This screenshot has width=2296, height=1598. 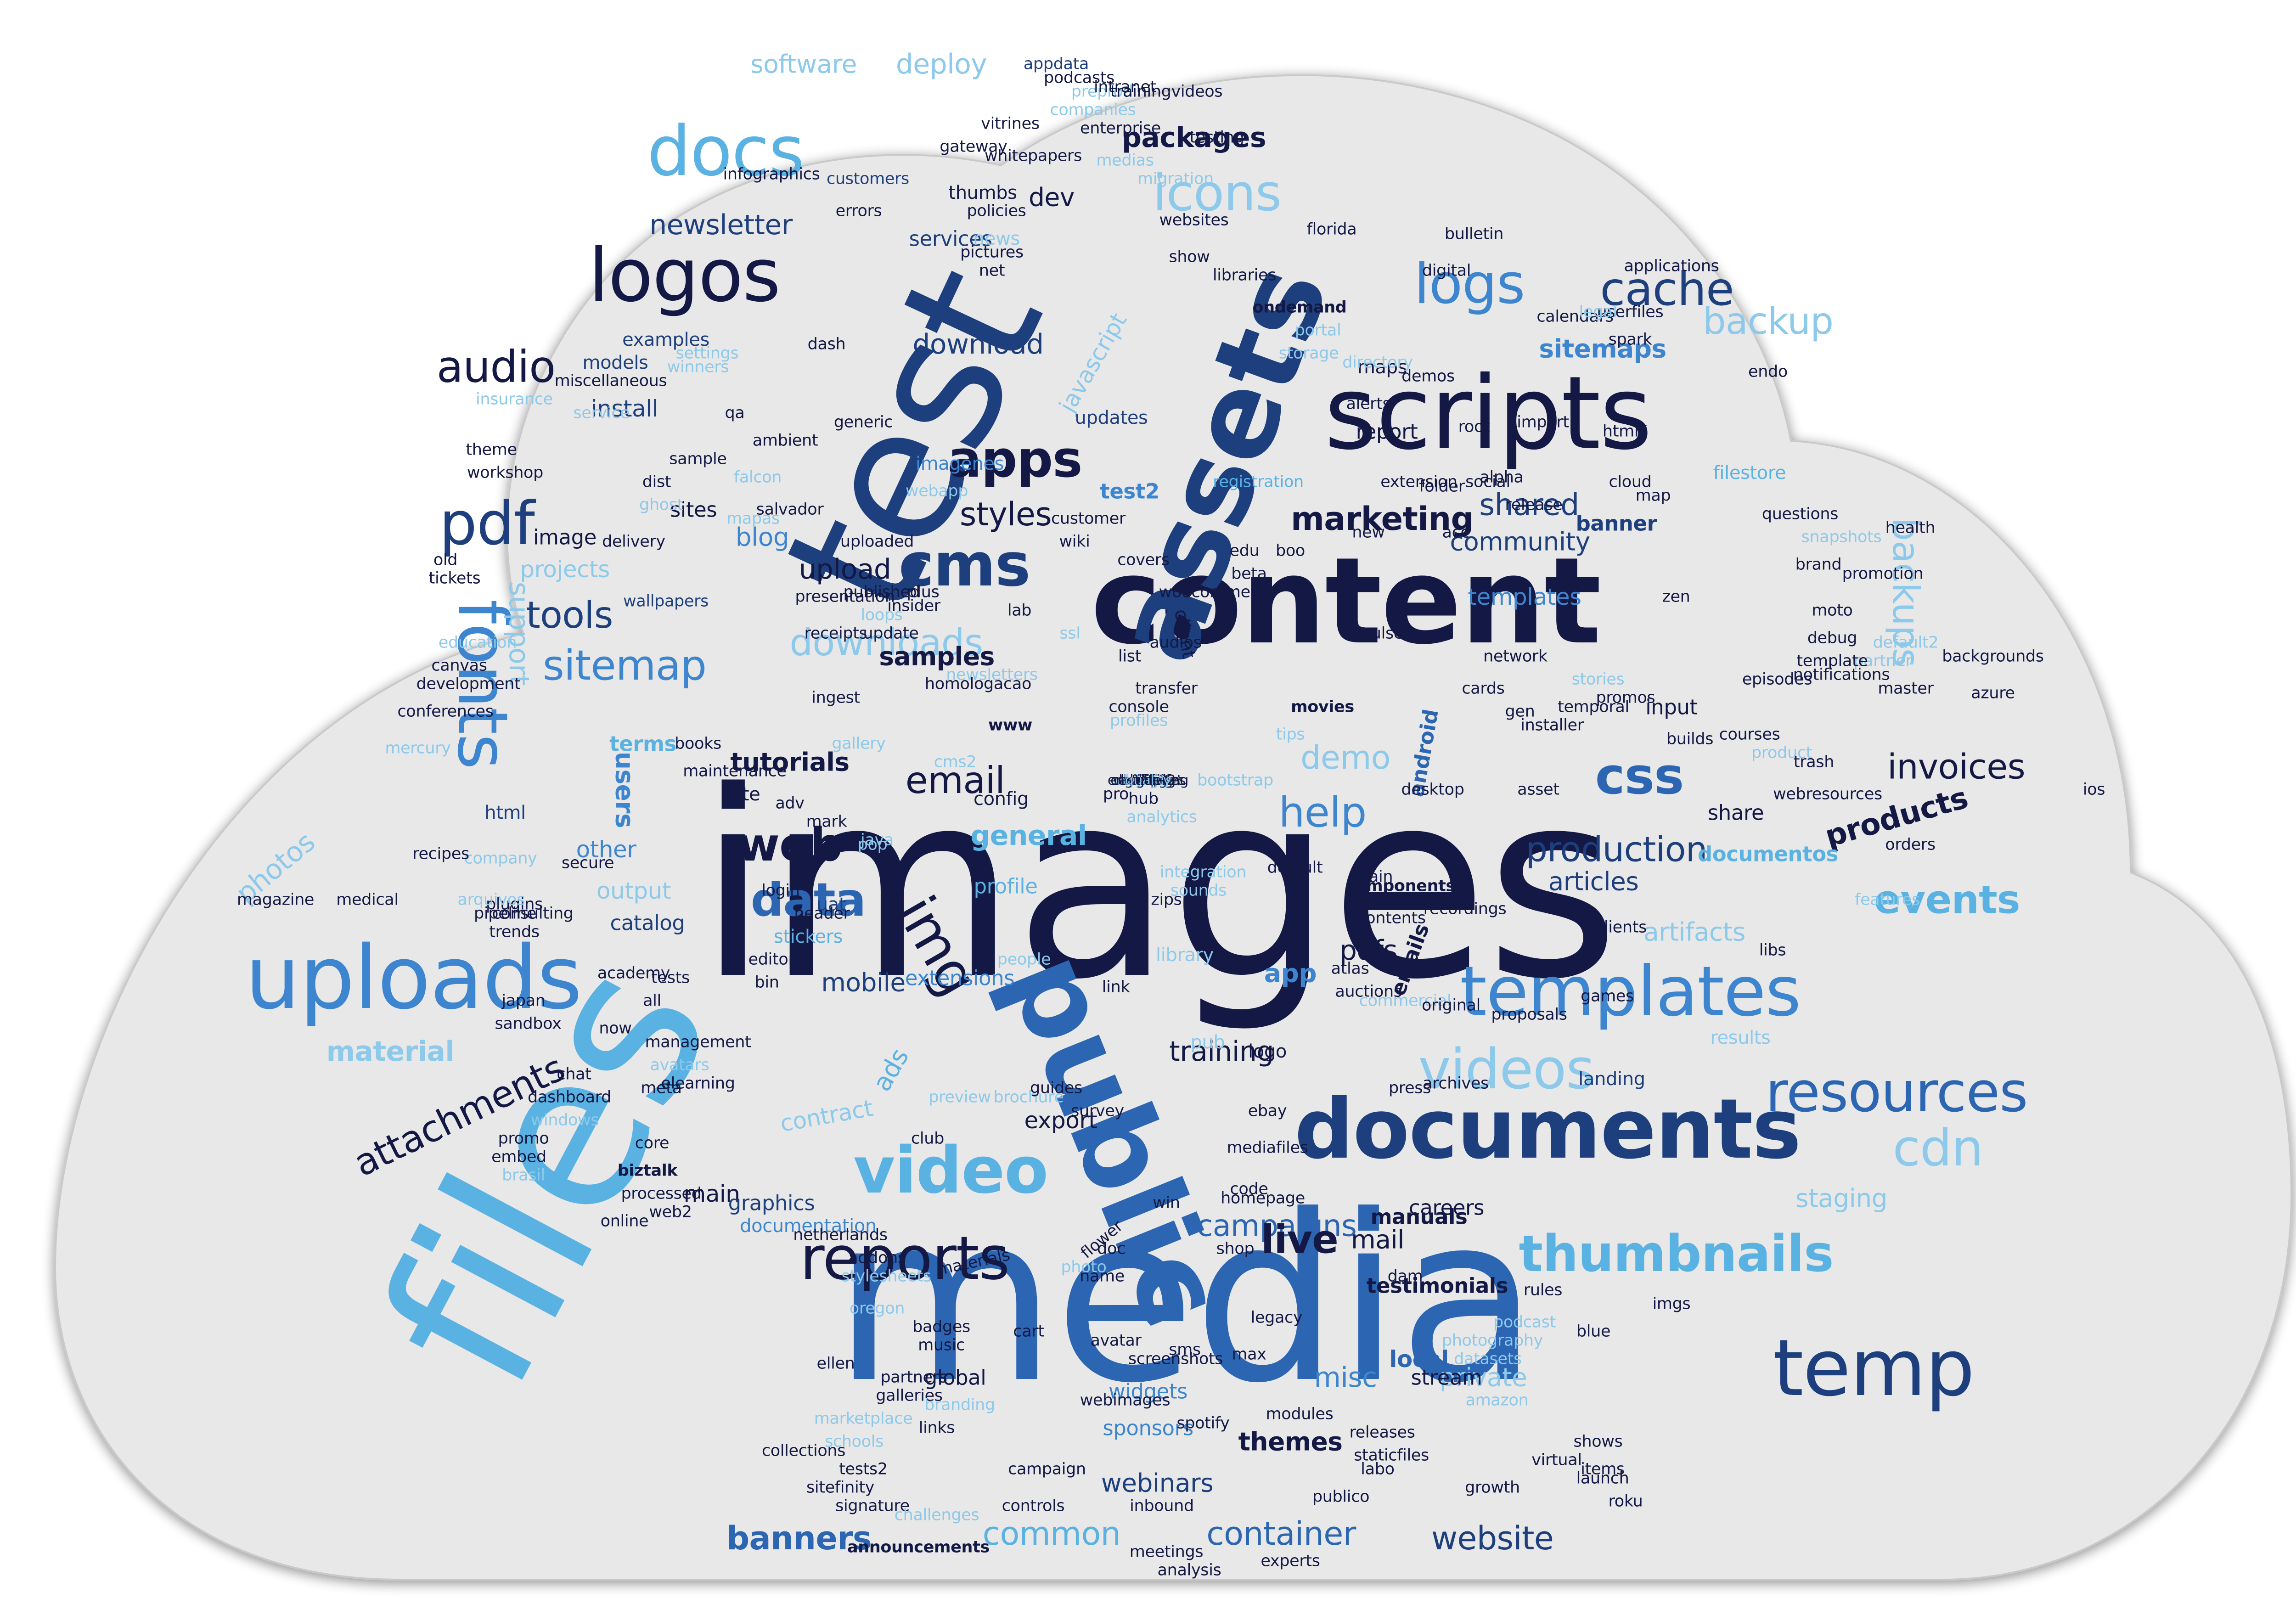 I want to click on cloud-word-272: processed, so click(x=661, y=1193).